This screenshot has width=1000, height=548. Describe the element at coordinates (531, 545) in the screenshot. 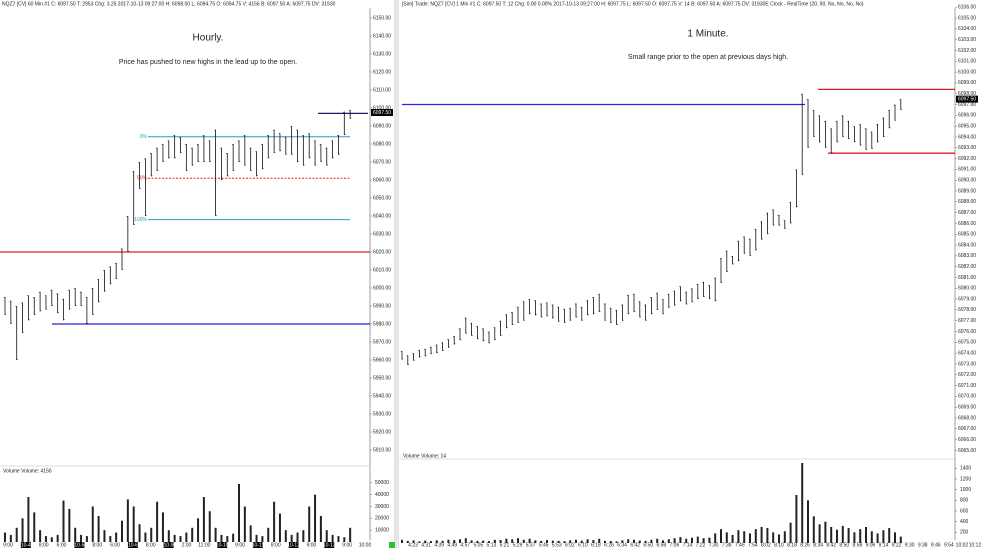

I see `x-tick-label: 5:37` at that location.